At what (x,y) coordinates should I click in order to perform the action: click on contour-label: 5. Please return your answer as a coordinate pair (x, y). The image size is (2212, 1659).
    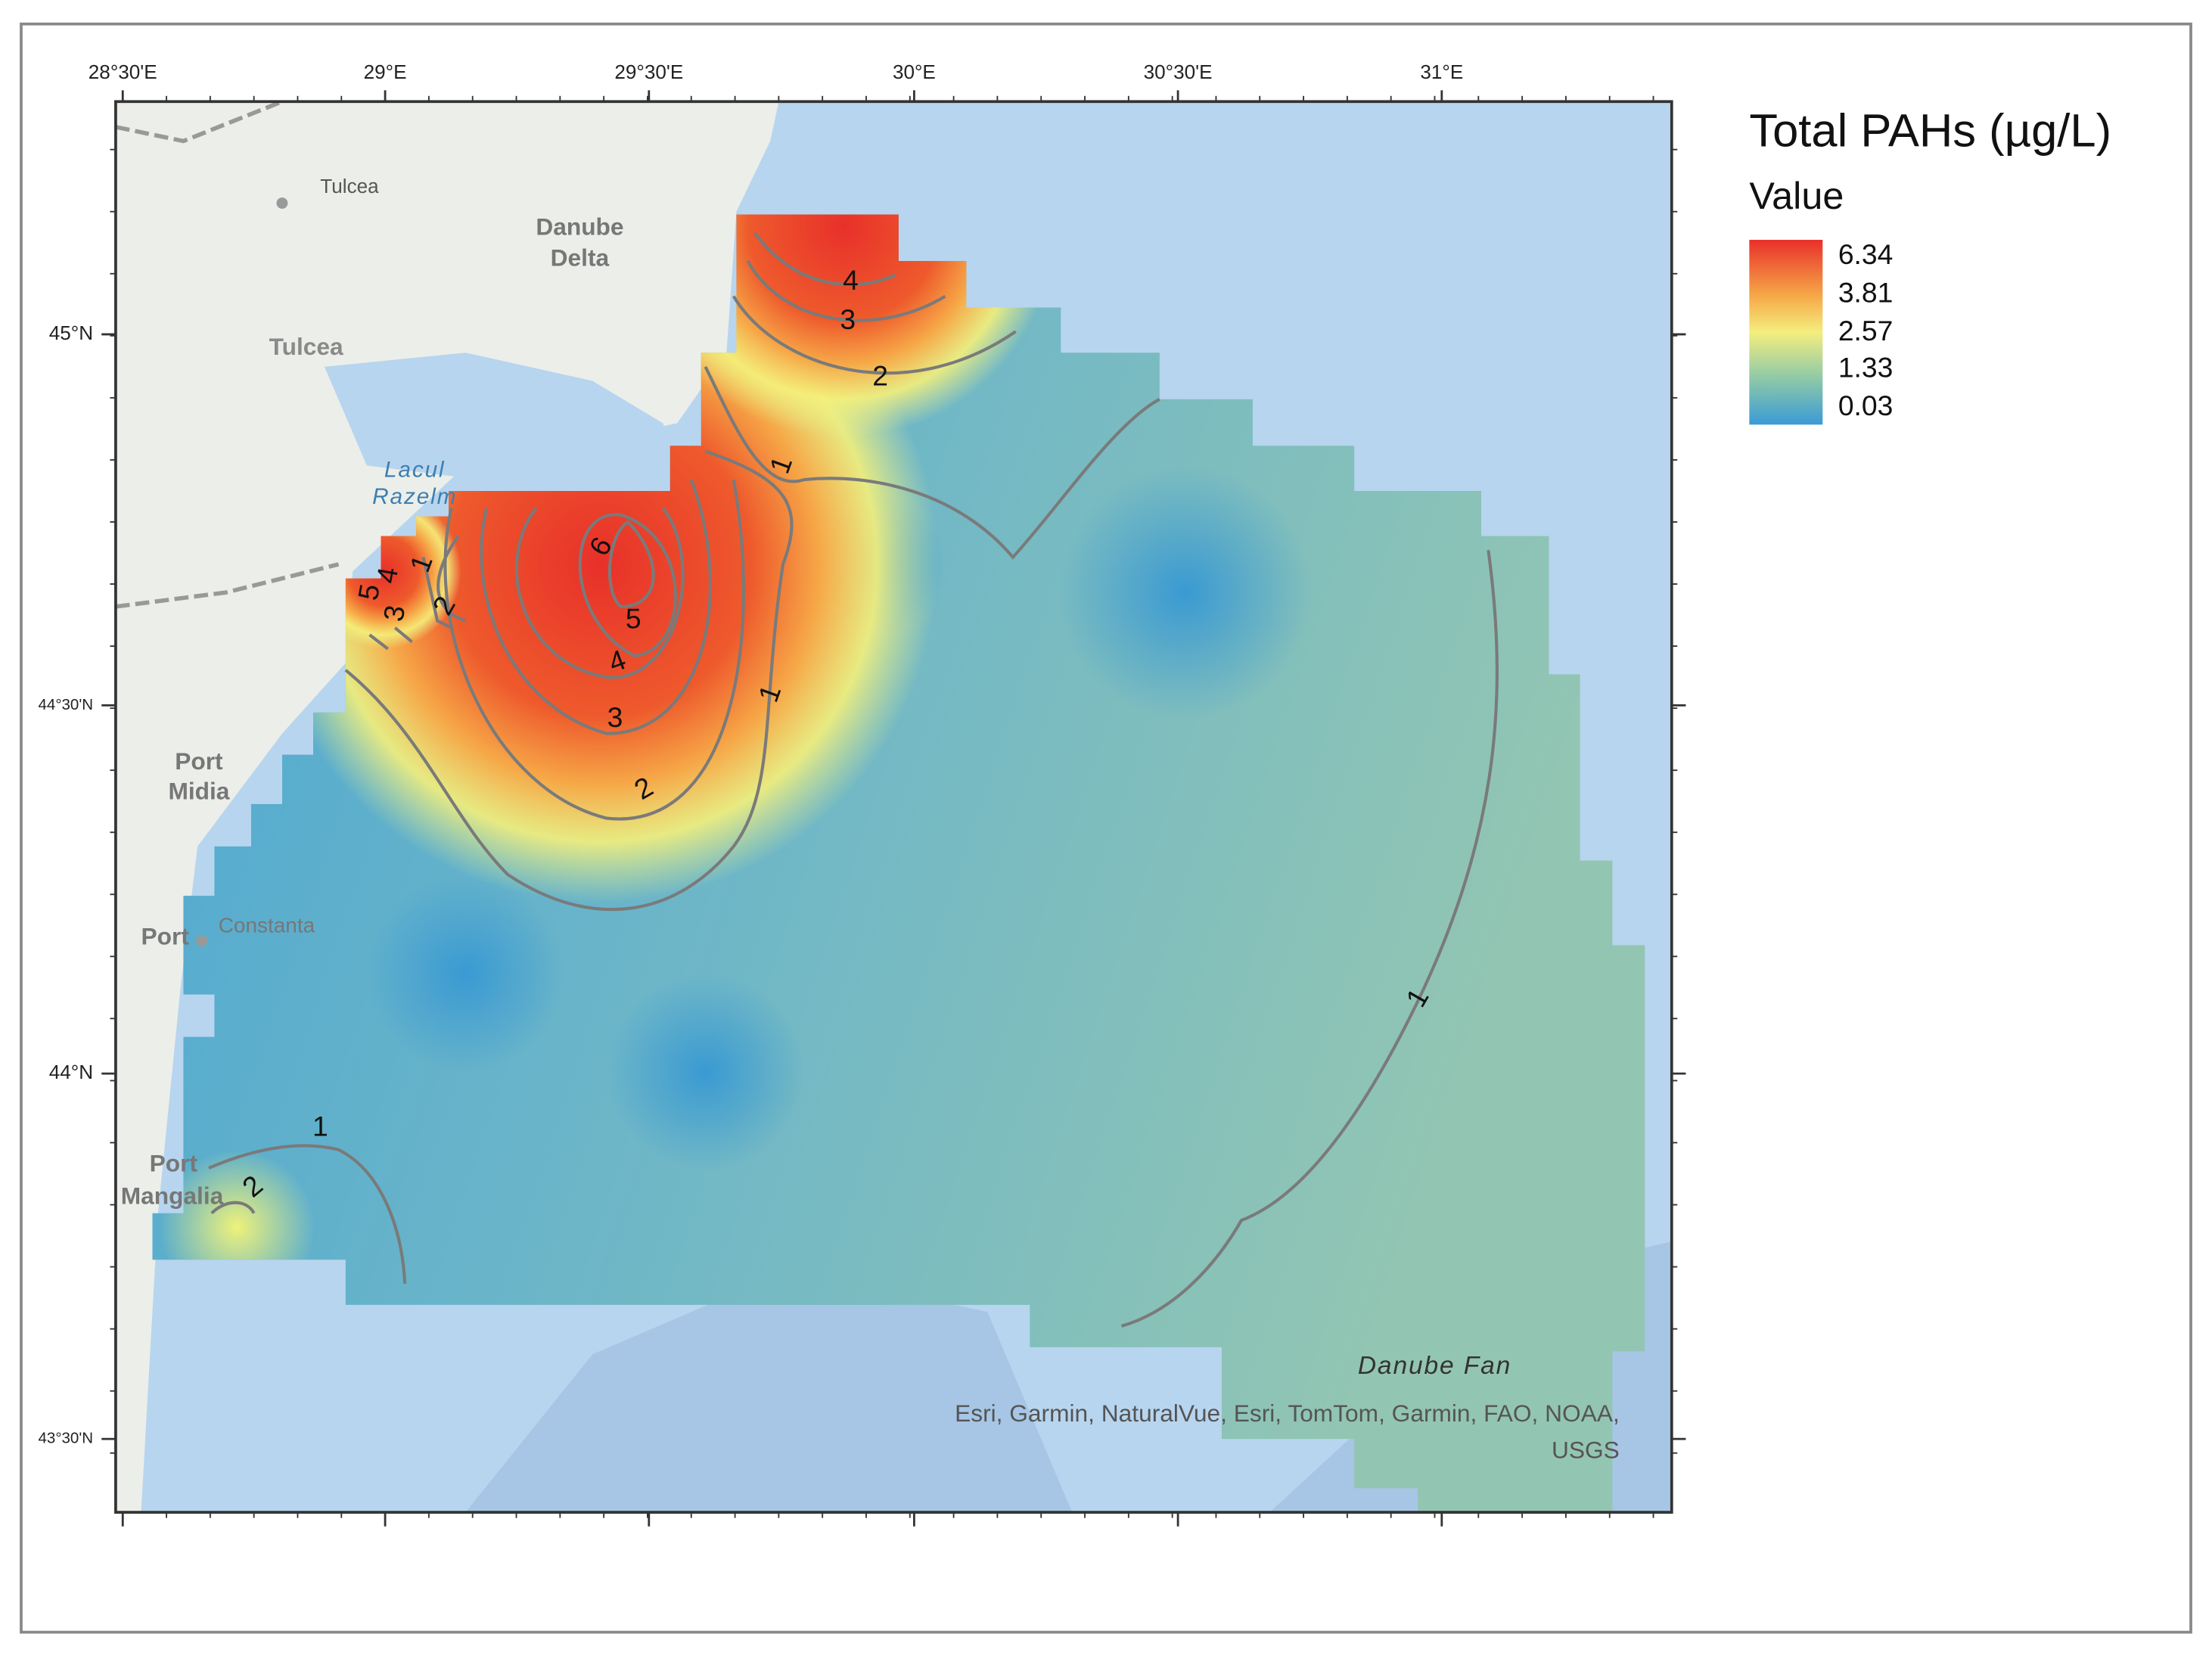
    Looking at the image, I should click on (634, 618).